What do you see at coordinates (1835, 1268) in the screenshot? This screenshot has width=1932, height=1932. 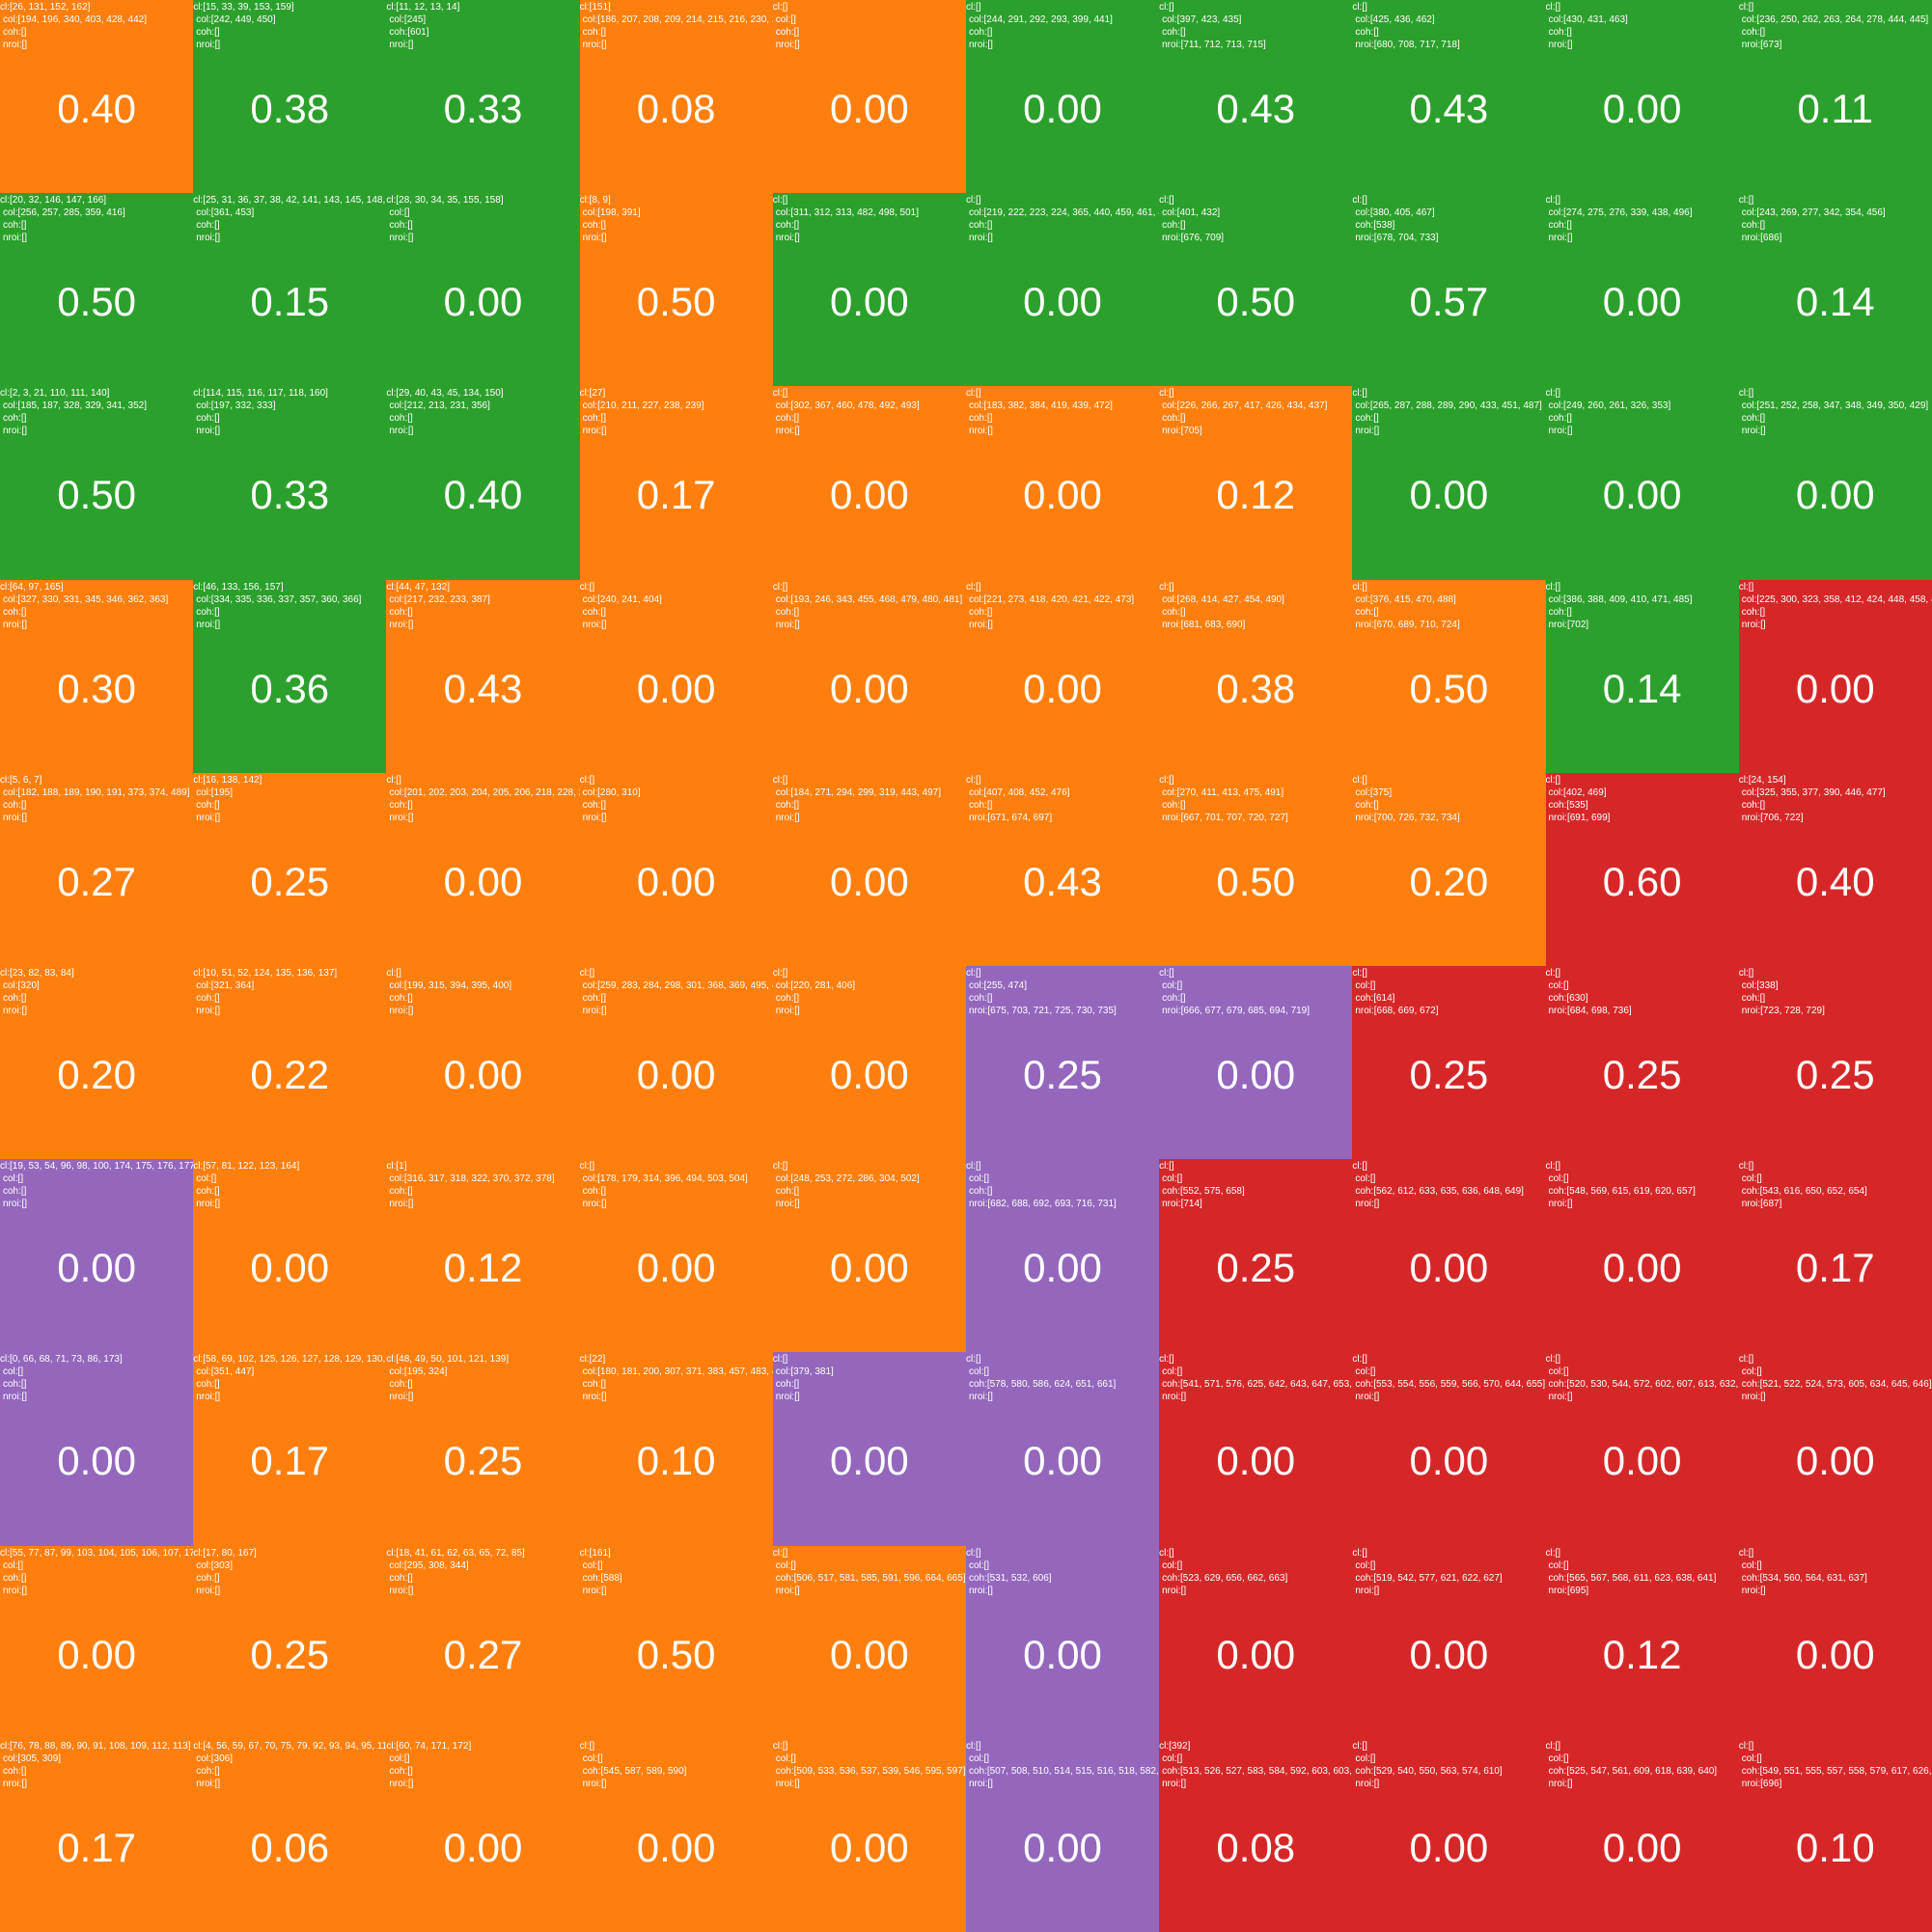 I see `cell-value-label: 0.17` at bounding box center [1835, 1268].